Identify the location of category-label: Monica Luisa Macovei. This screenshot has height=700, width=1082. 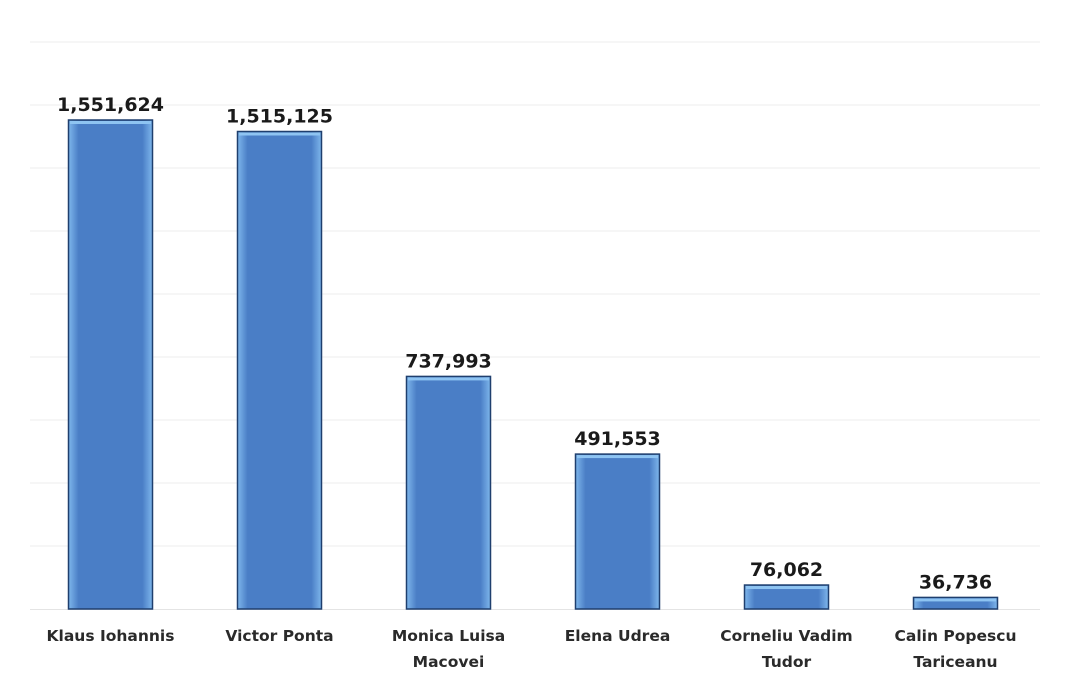
(448, 649).